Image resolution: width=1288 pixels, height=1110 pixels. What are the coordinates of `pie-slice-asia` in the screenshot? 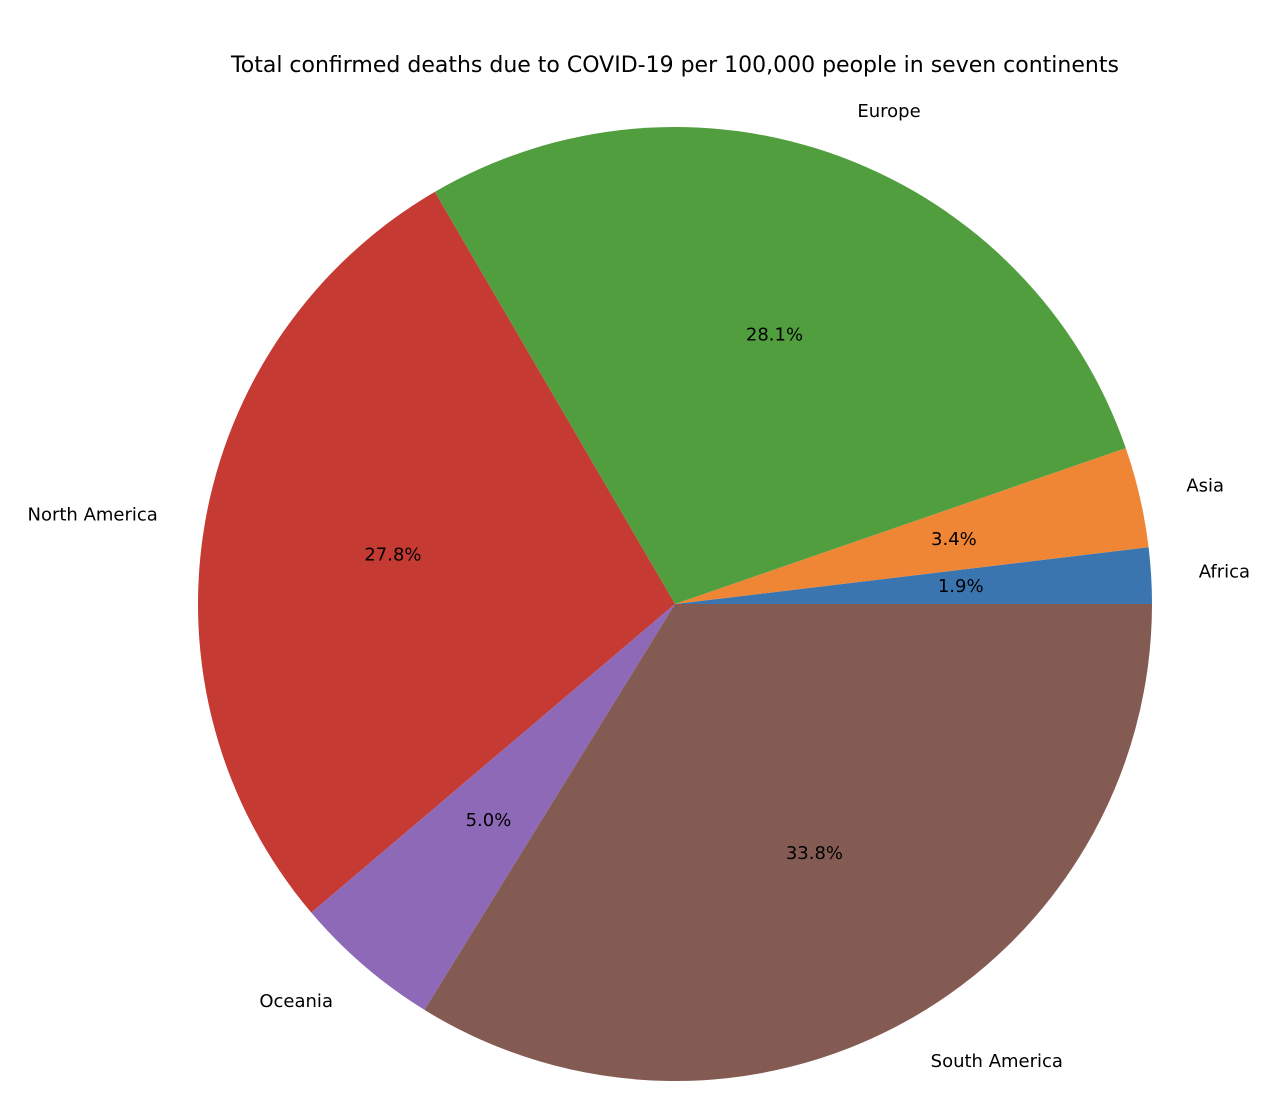 It's located at (912, 526).